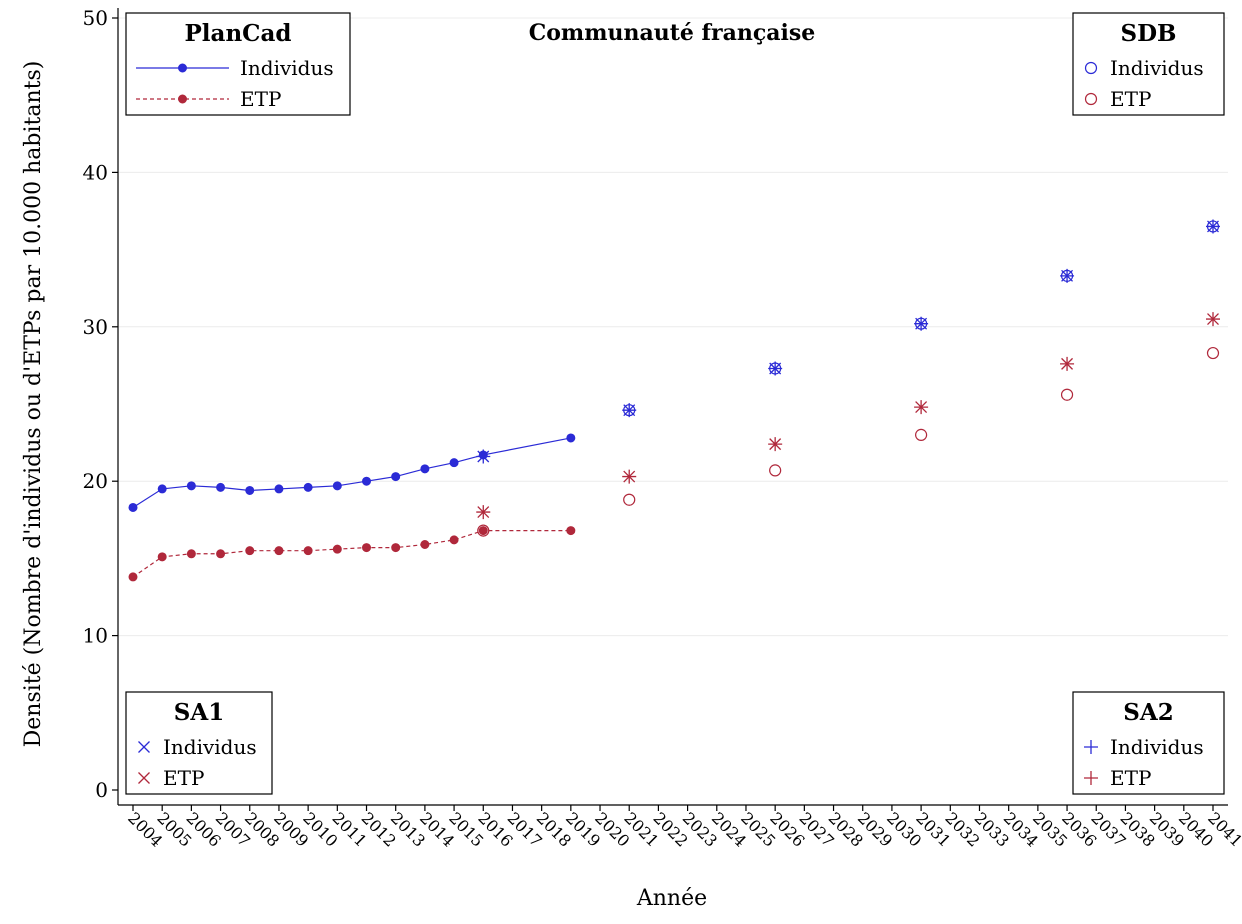  What do you see at coordinates (396, 548) in the screenshot?
I see `point-plancad-etp-2013` at bounding box center [396, 548].